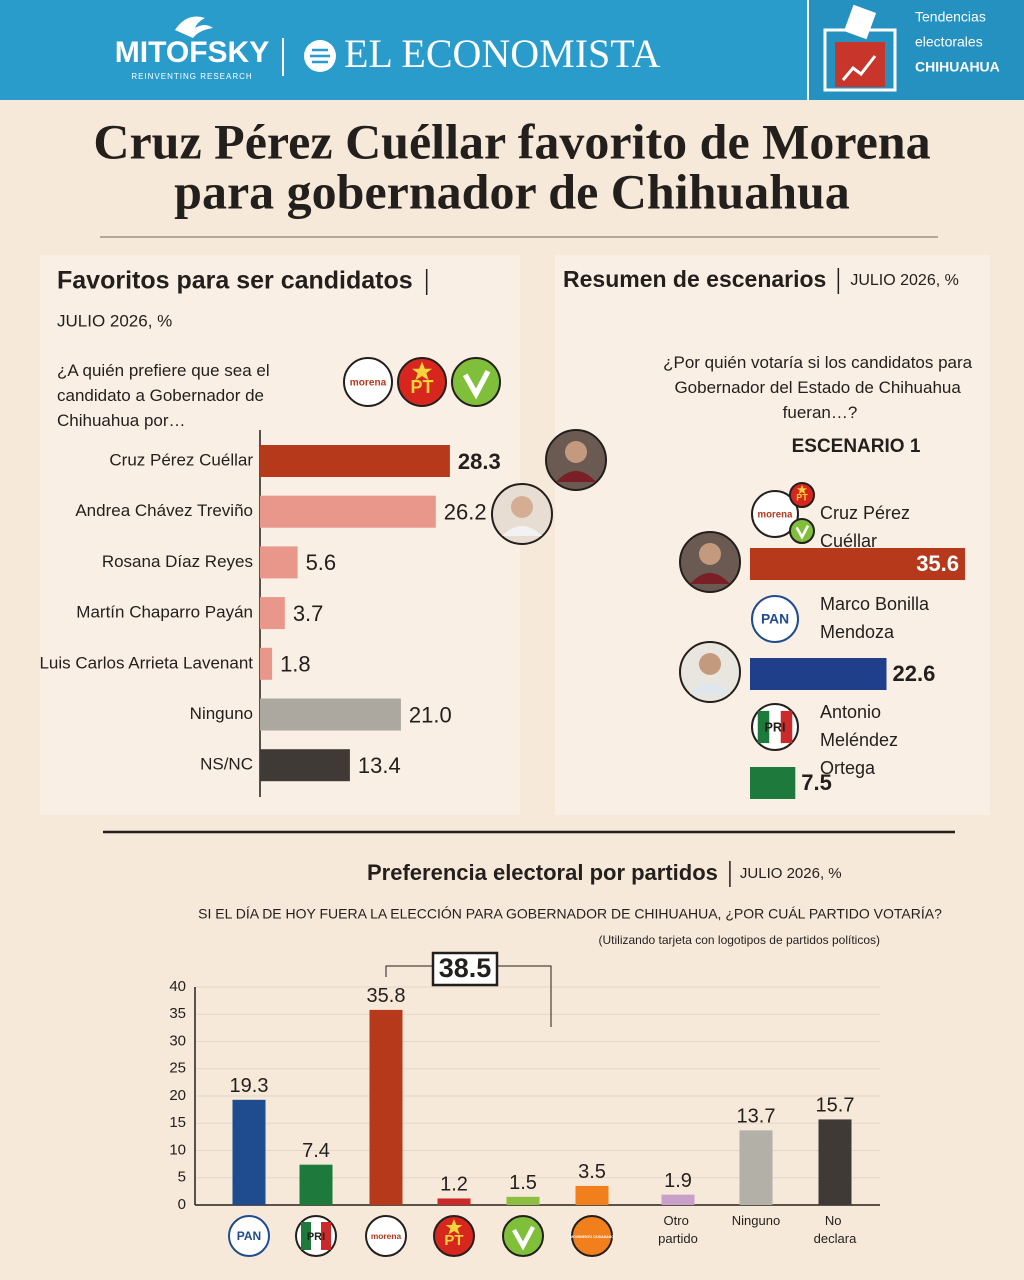 The width and height of the screenshot is (1024, 1280). What do you see at coordinates (523, 1183) in the screenshot?
I see `value-label: 1.5` at bounding box center [523, 1183].